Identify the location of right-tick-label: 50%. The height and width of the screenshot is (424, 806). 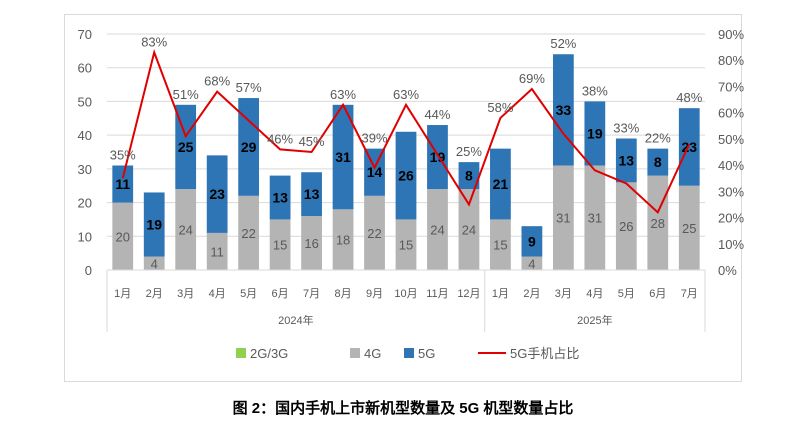
(731, 139).